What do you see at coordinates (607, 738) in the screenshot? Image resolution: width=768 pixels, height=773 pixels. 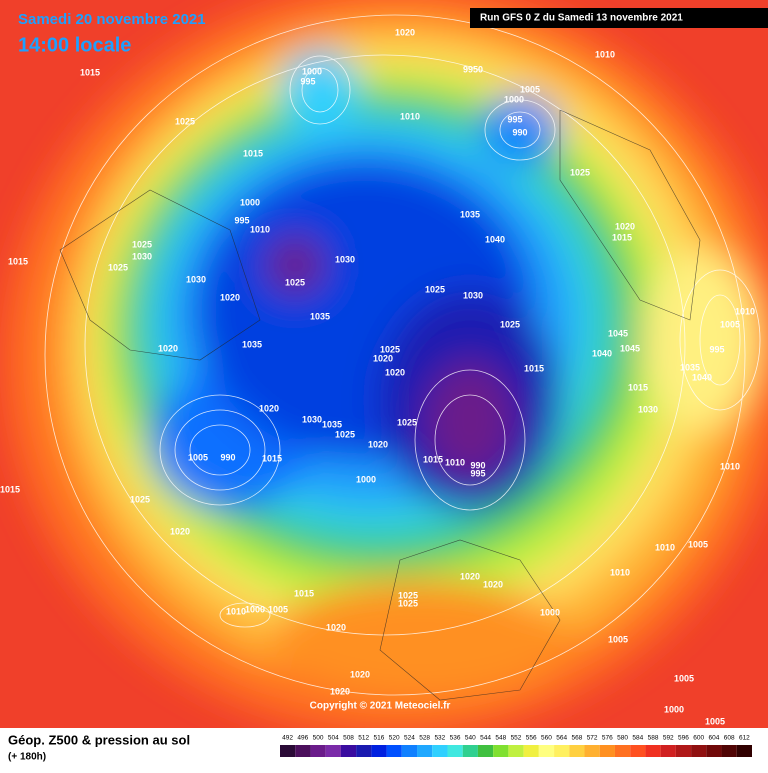 I see `scale-label: 576` at bounding box center [607, 738].